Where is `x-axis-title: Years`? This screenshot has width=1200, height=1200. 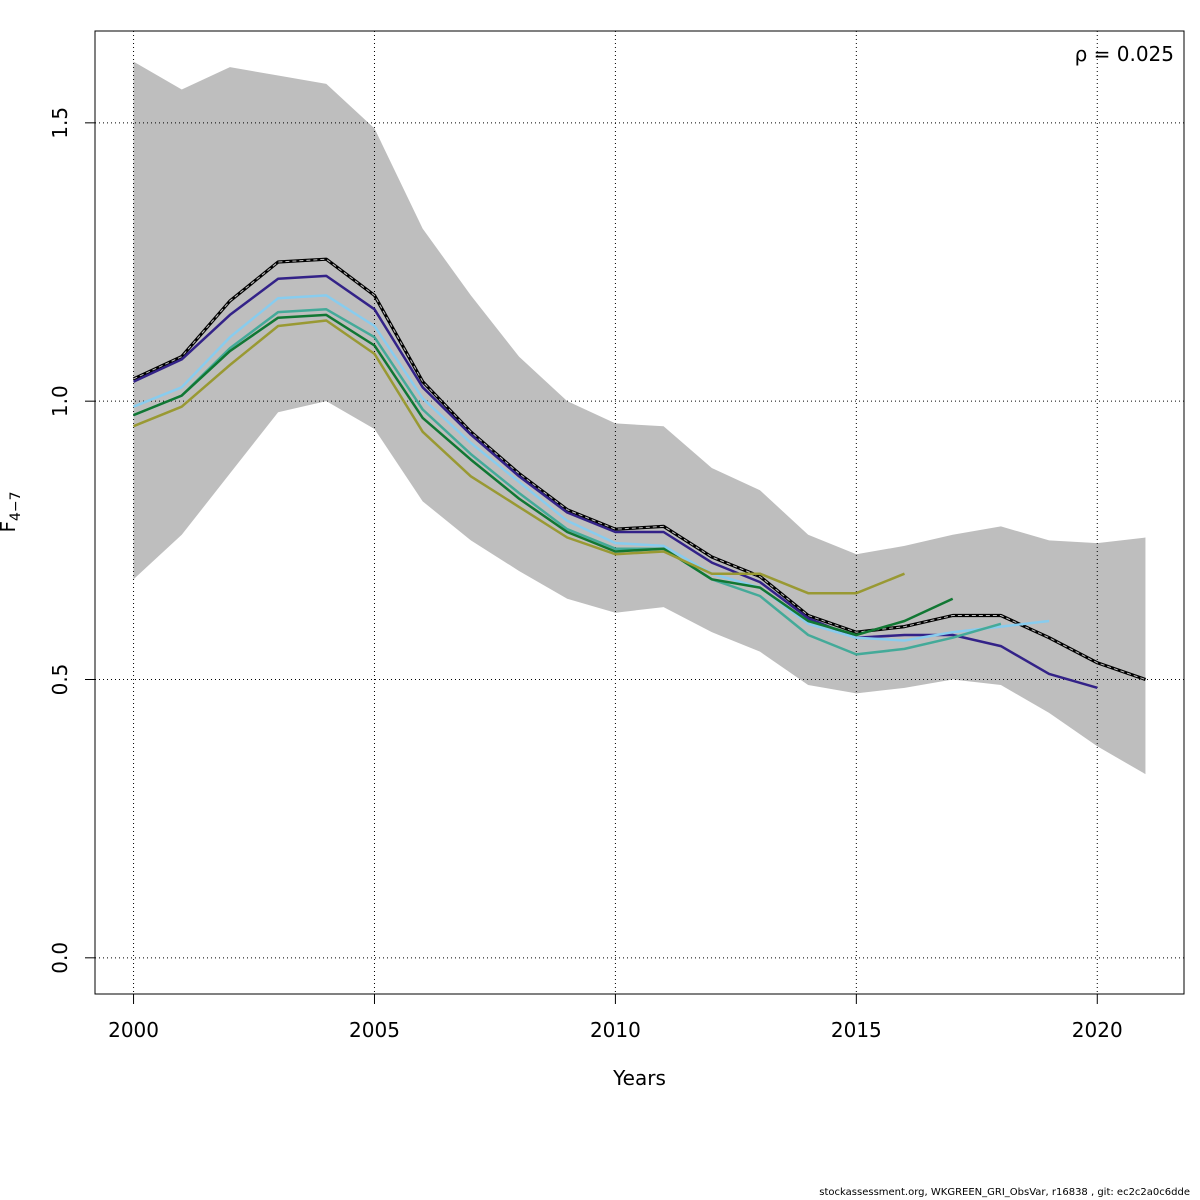 x-axis-title: Years is located at coordinates (639, 1078).